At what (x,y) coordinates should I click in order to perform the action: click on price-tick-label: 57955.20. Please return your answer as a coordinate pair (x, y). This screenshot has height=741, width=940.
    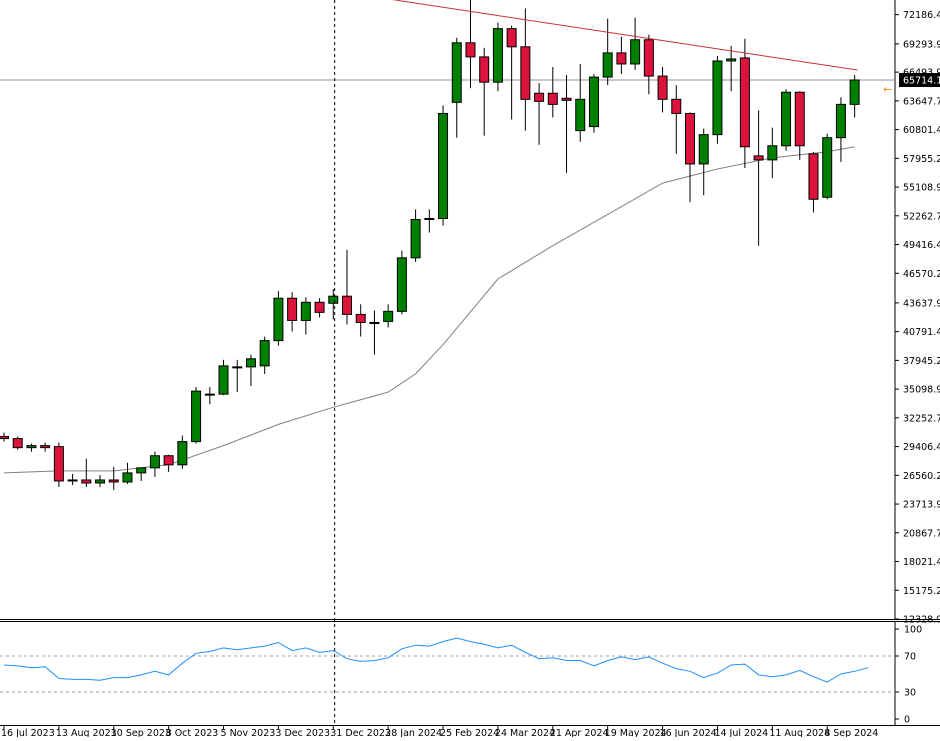
    Looking at the image, I should click on (921, 159).